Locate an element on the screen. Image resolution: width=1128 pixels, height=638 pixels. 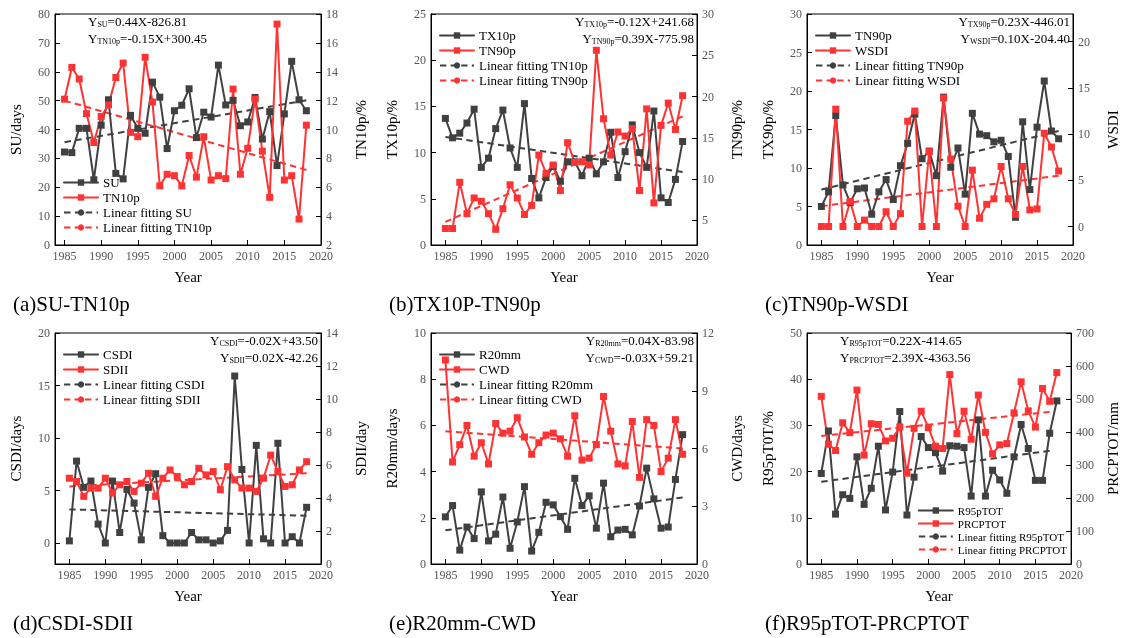
y-tick-label: 2 is located at coordinates (423, 517).